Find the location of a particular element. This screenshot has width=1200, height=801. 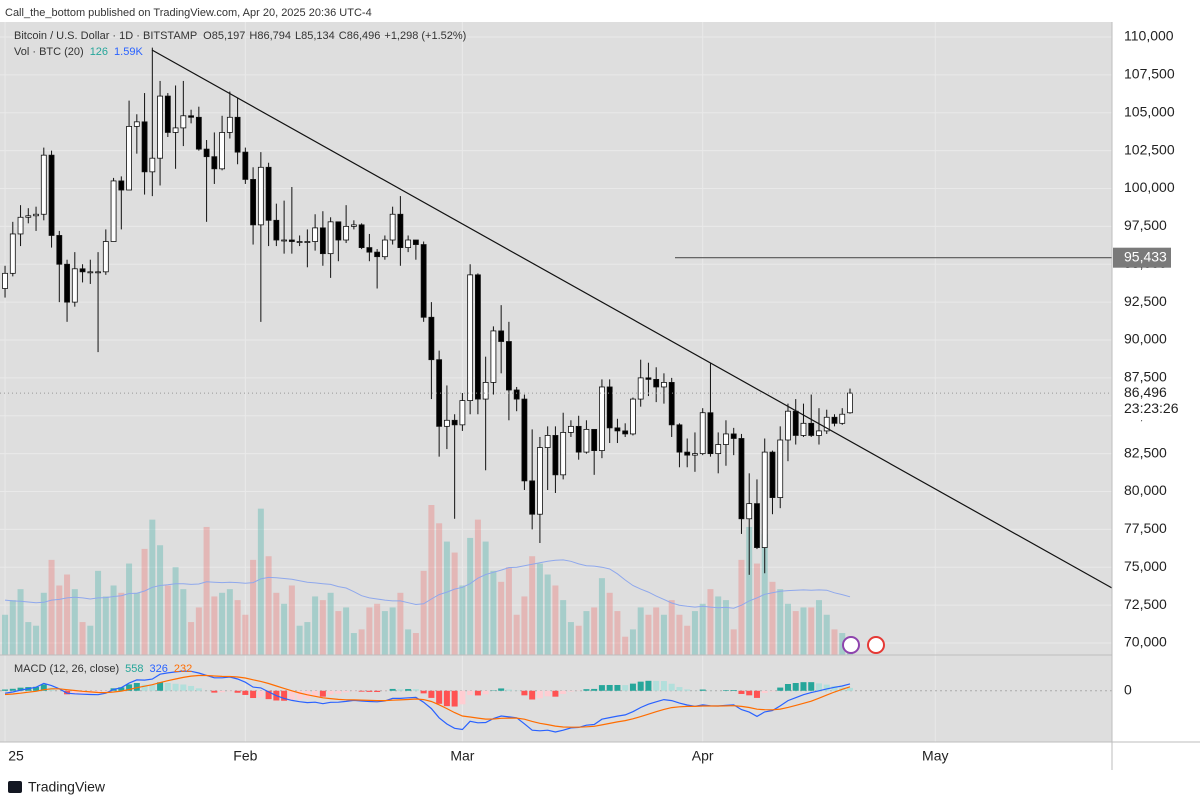

signal-line is located at coordinates (427, 701).